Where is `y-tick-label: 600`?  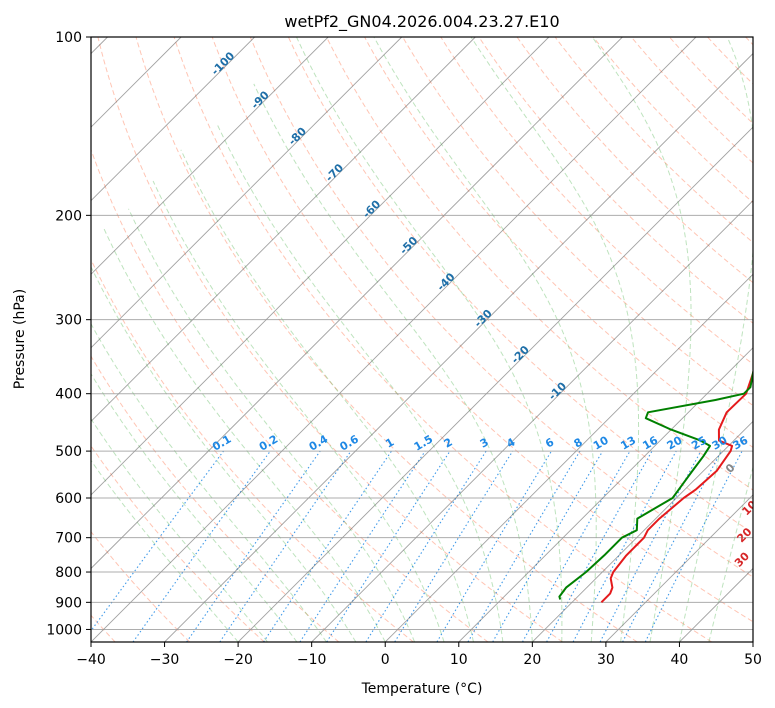
y-tick-label: 600 is located at coordinates (68, 499).